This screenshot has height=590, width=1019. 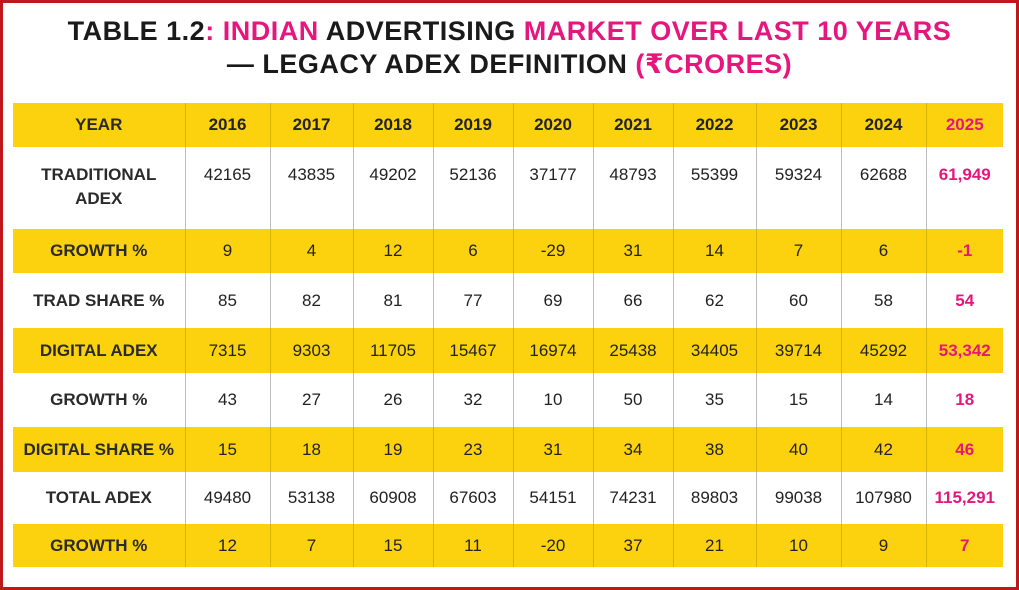 What do you see at coordinates (632, 400) in the screenshot?
I see `table-cell: 50` at bounding box center [632, 400].